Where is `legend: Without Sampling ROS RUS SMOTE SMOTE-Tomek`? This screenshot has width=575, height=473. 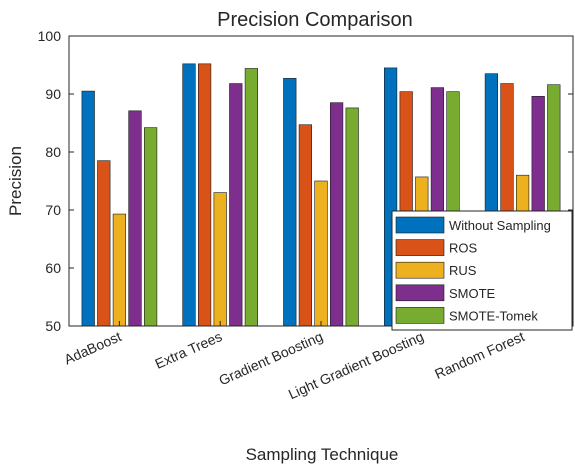 legend: Without Sampling ROS RUS SMOTE SMOTE-Tomek is located at coordinates (482, 270).